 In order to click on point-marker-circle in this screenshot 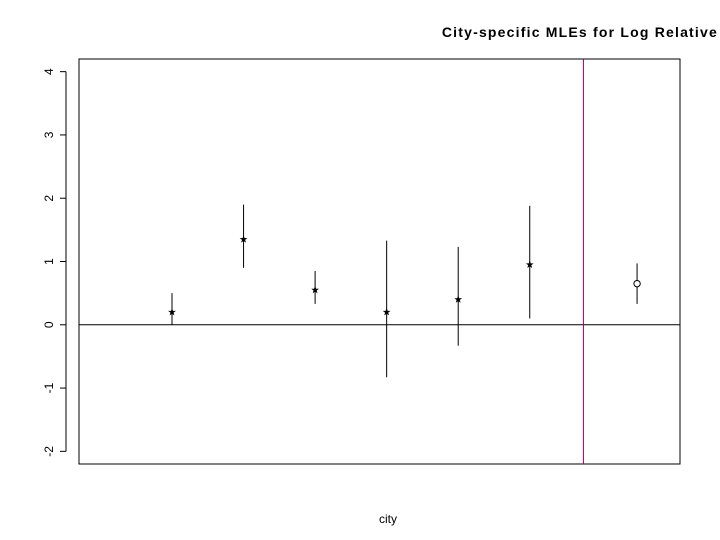, I will do `click(637, 283)`.